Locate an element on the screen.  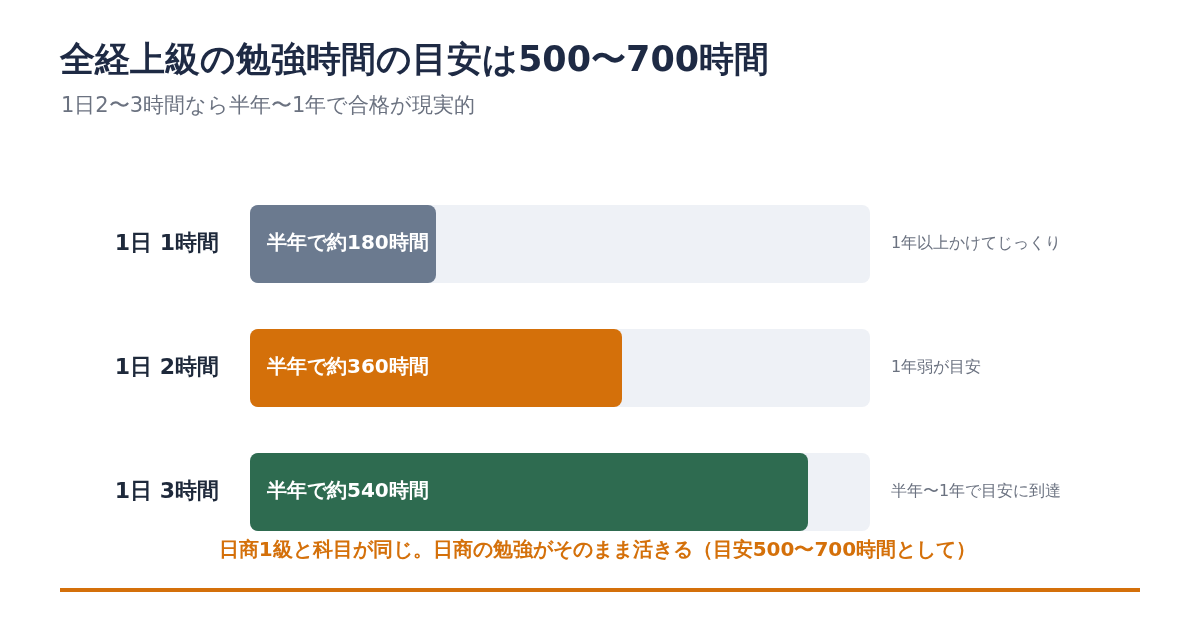
text: 1年弱が目安 is located at coordinates (936, 367).